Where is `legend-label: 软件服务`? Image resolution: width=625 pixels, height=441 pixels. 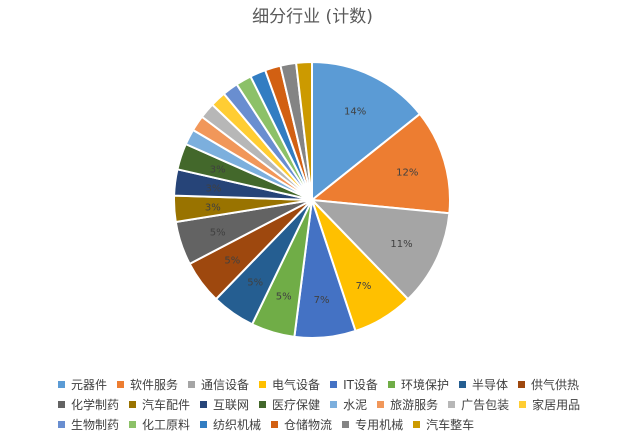 legend-label: 软件服务 is located at coordinates (154, 385).